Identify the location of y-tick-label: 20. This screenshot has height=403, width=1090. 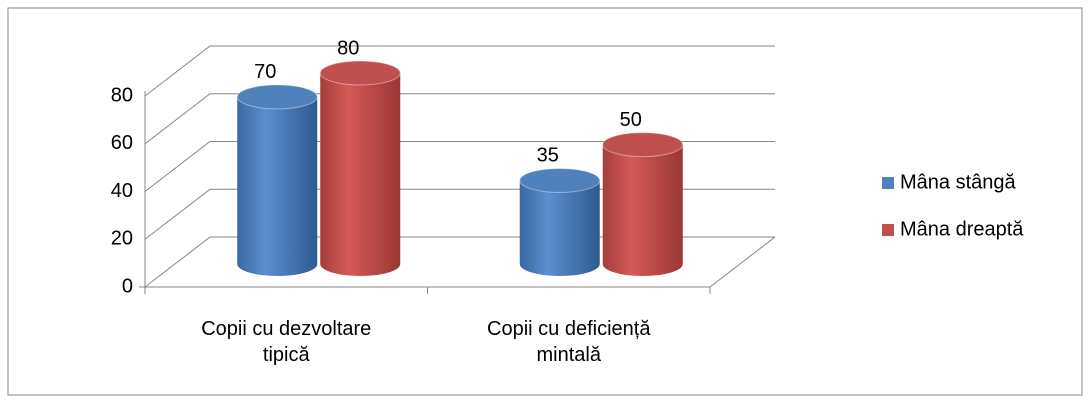
(122, 239).